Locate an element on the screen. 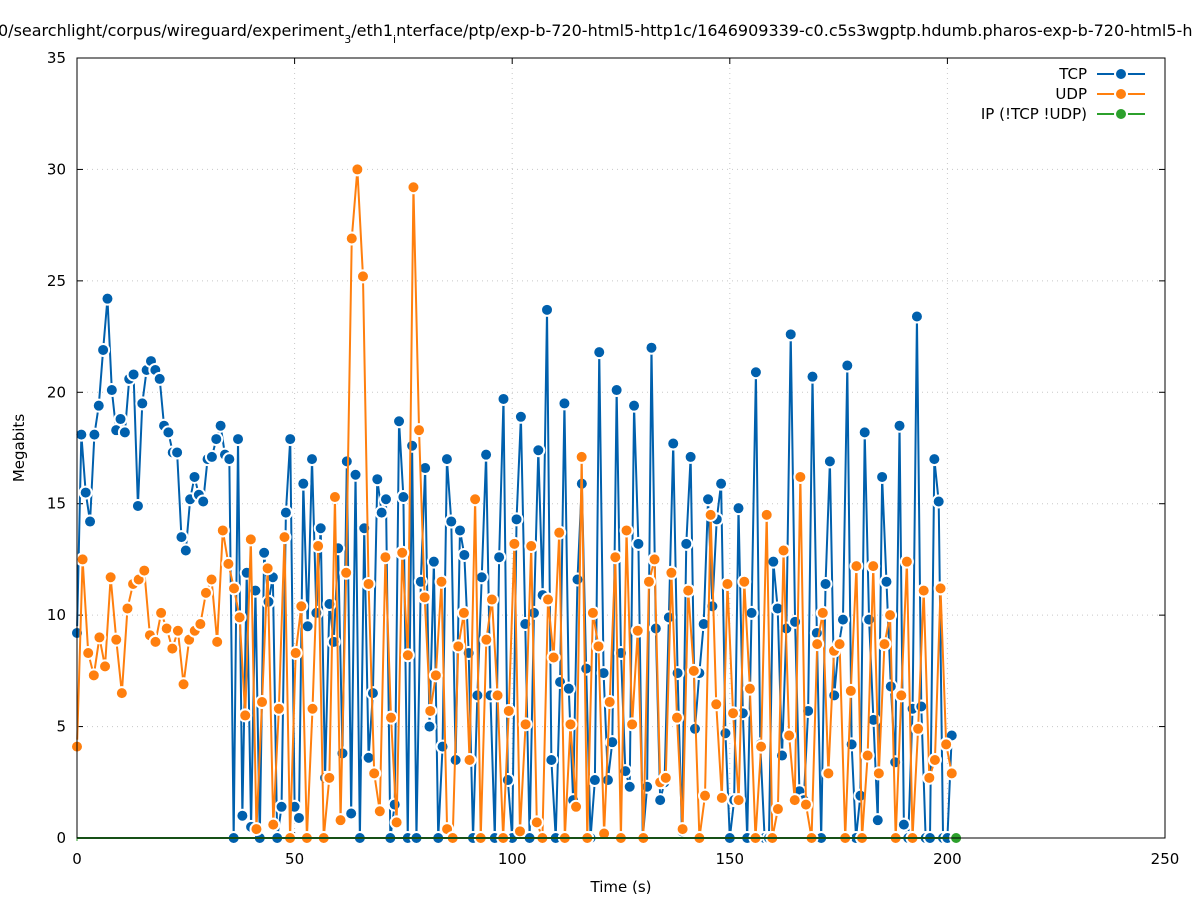  legend: TCP UDP IP (!TCP !UDP) is located at coordinates (1063, 94).